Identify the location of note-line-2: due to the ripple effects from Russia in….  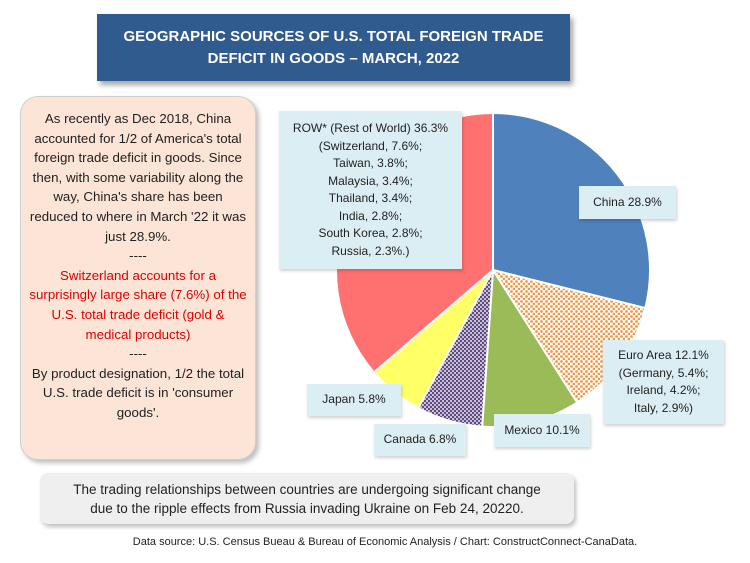
(307, 508).